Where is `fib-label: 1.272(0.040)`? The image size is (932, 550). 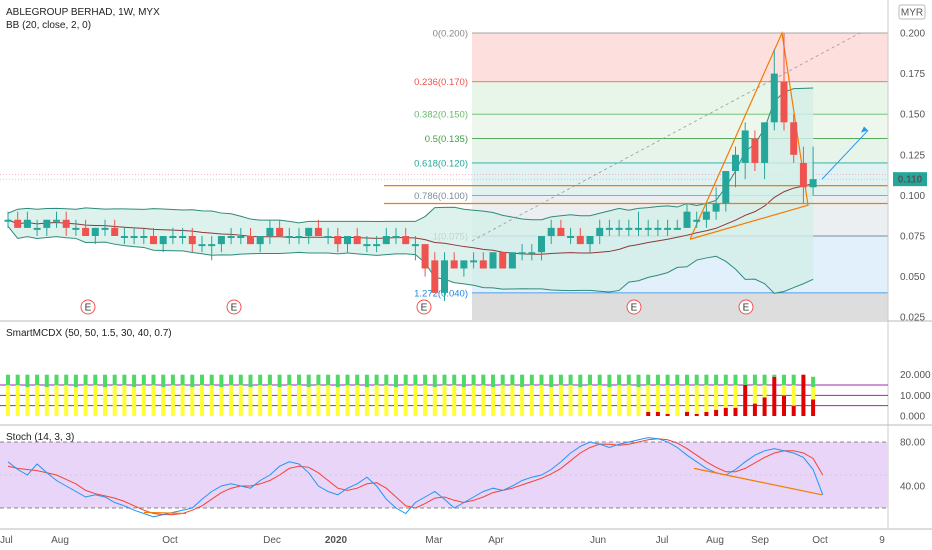
fib-label: 1.272(0.040) is located at coordinates (441, 293).